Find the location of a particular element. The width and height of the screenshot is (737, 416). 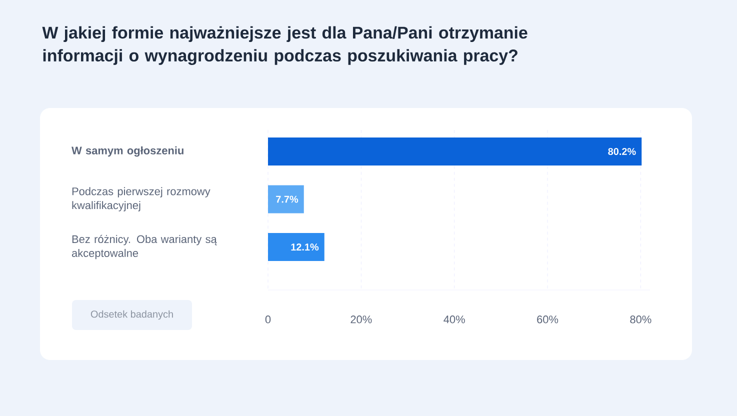

text: Odsetek badanych is located at coordinates (131, 315).